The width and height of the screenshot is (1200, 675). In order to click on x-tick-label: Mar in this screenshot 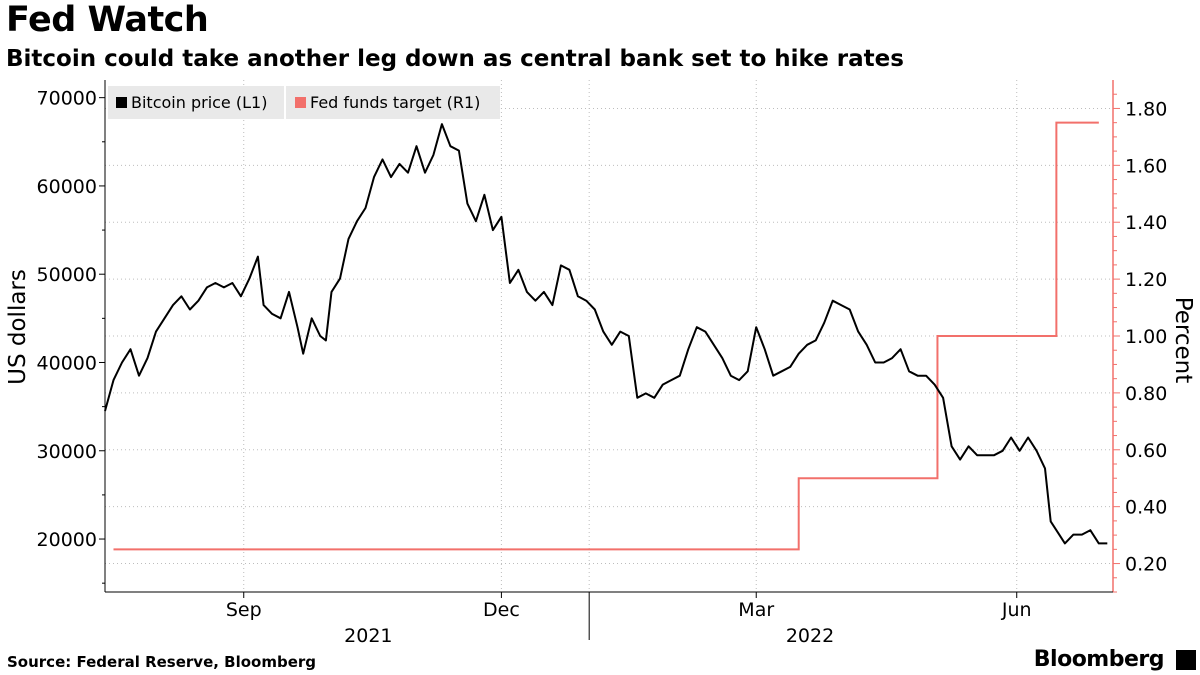, I will do `click(756, 610)`.